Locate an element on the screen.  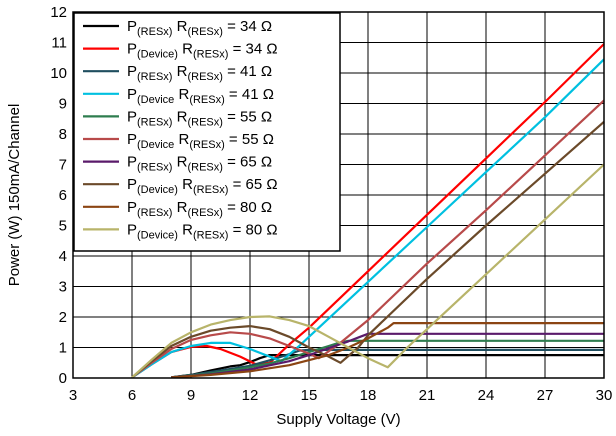
legend-entry: P(Device) R(RESx) = 65 Ω is located at coordinates (202, 186).